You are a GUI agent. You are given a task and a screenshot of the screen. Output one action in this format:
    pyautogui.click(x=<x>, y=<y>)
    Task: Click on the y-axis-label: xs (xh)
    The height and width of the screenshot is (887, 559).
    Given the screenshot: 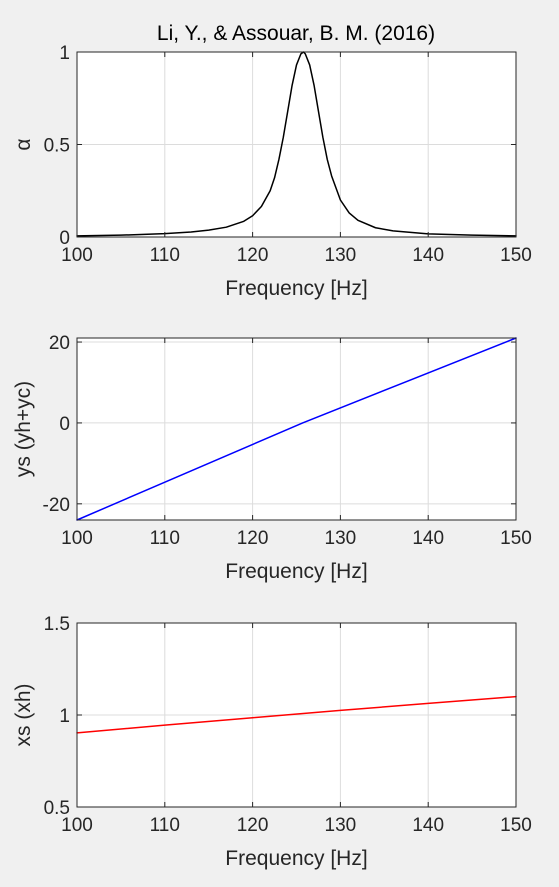 What is the action you would take?
    pyautogui.click(x=23, y=715)
    